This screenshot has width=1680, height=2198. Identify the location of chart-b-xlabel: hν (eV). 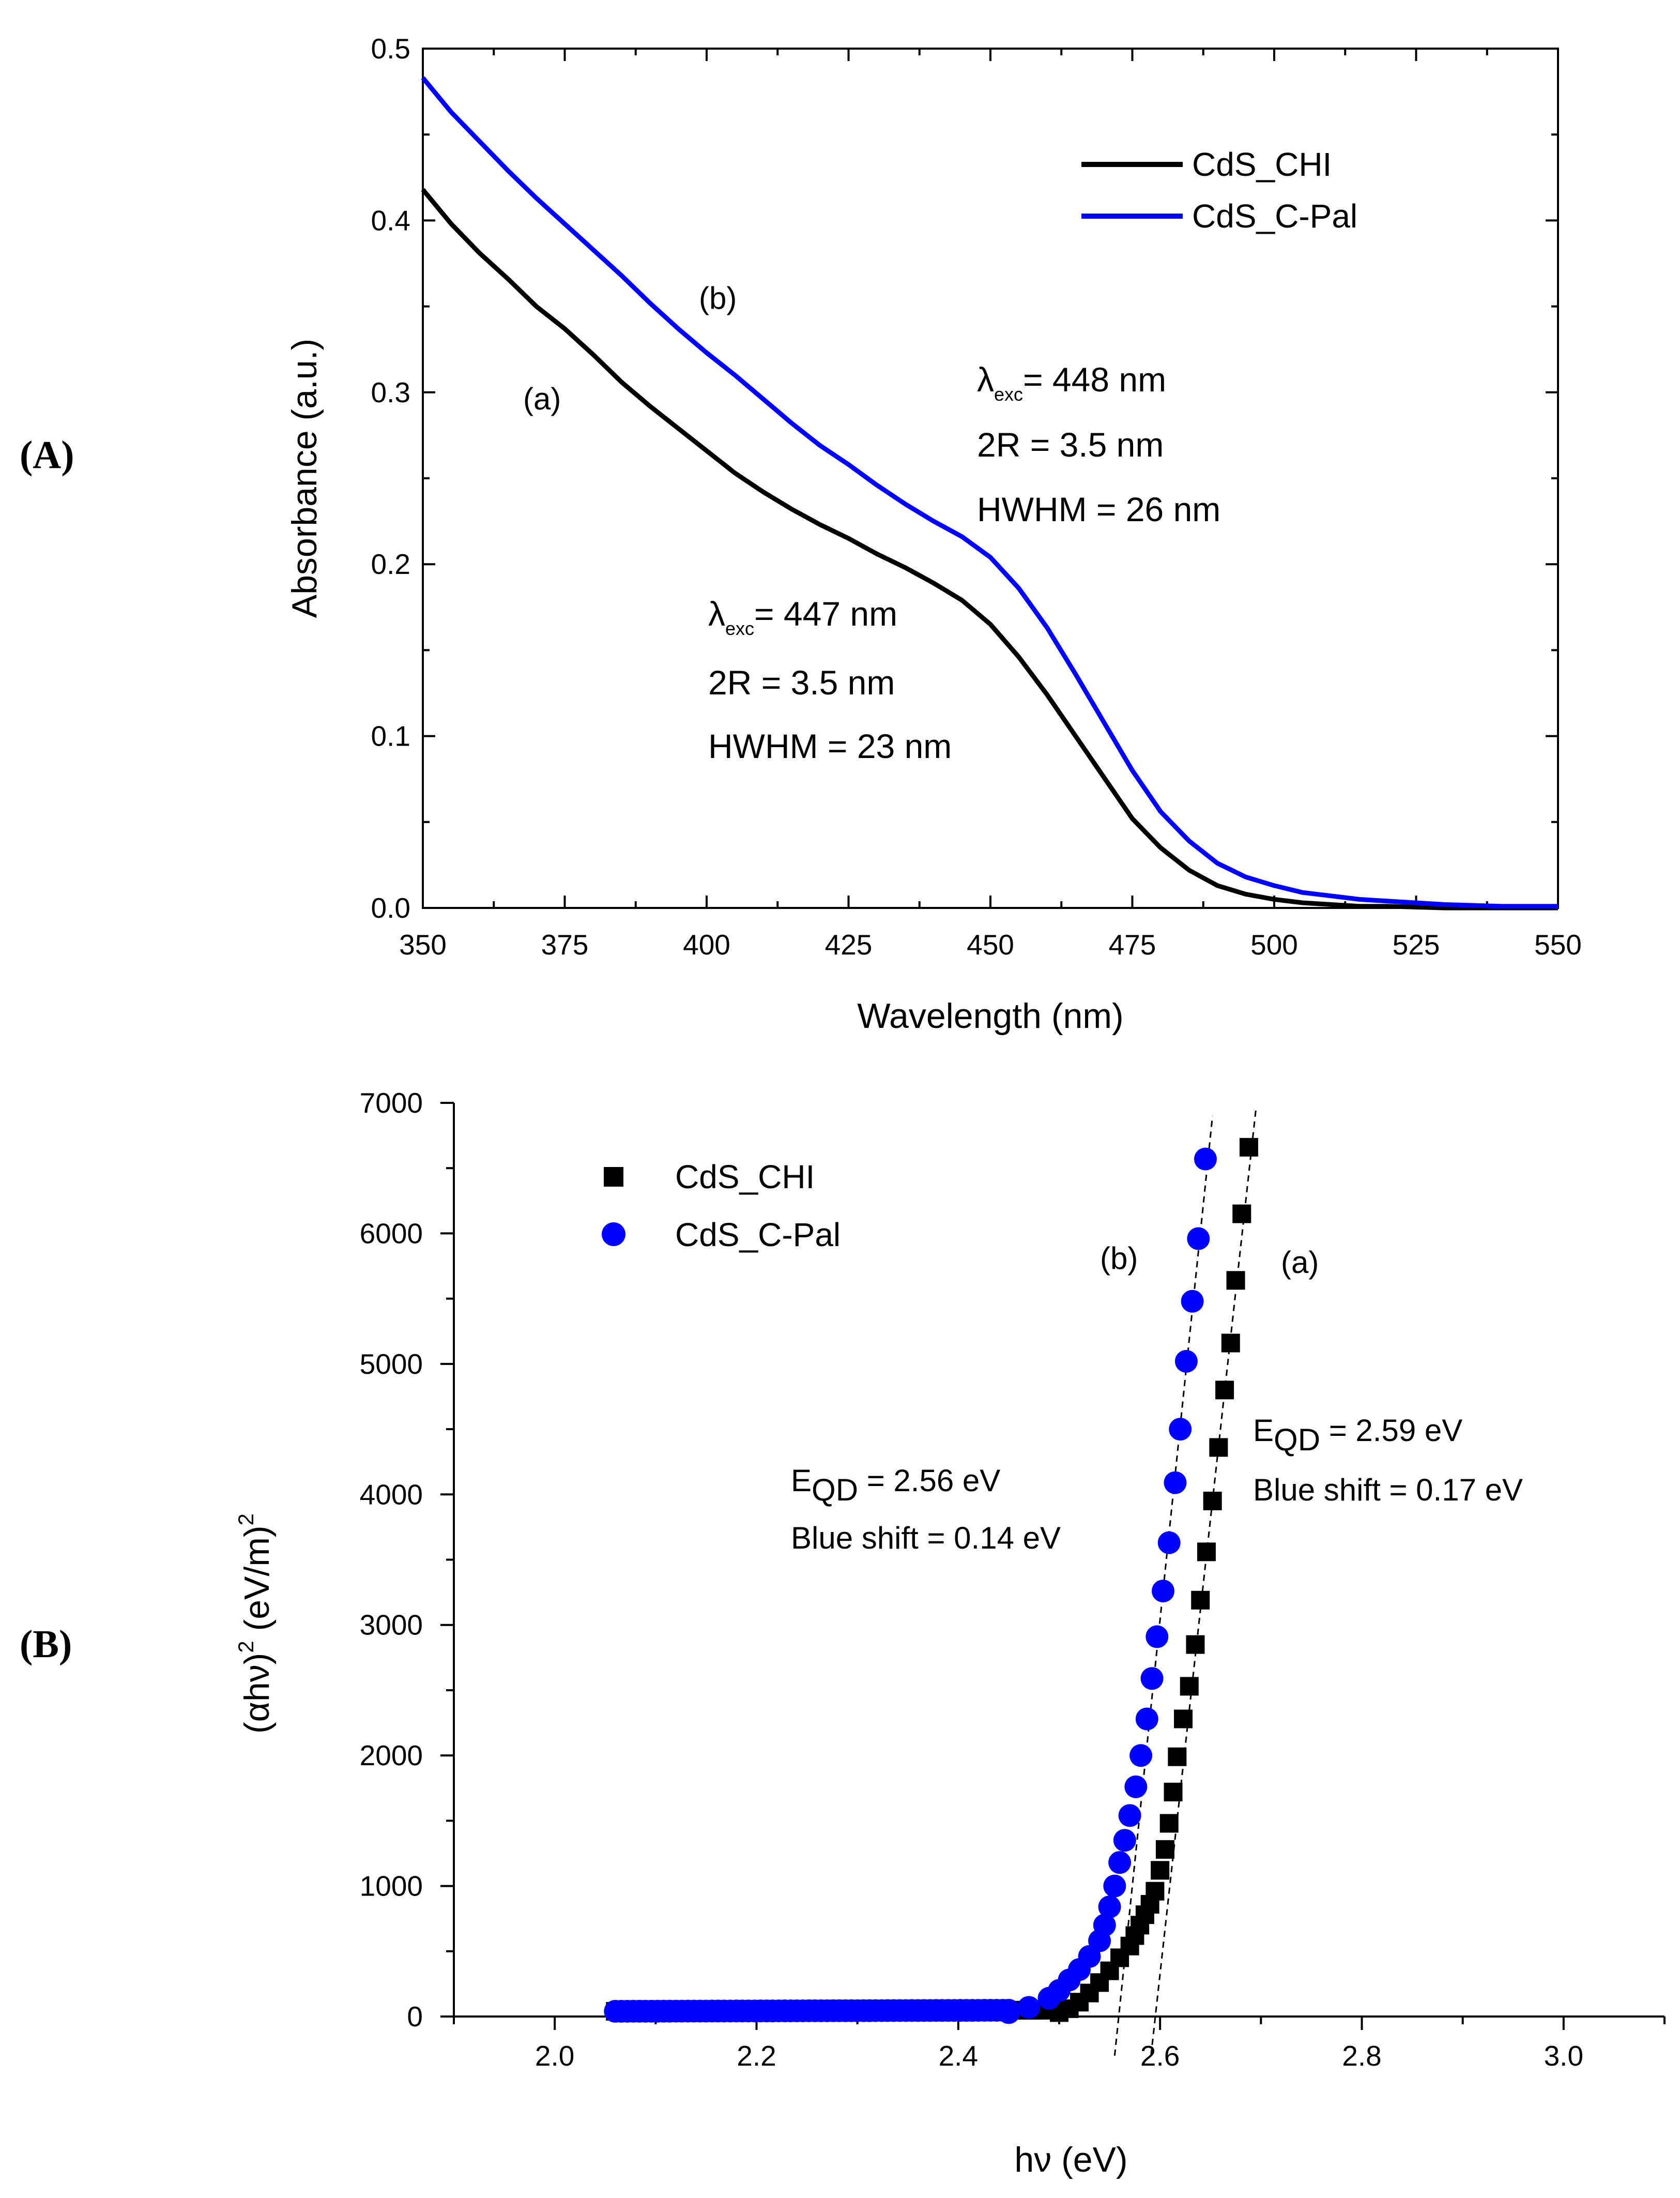
(1070, 2159).